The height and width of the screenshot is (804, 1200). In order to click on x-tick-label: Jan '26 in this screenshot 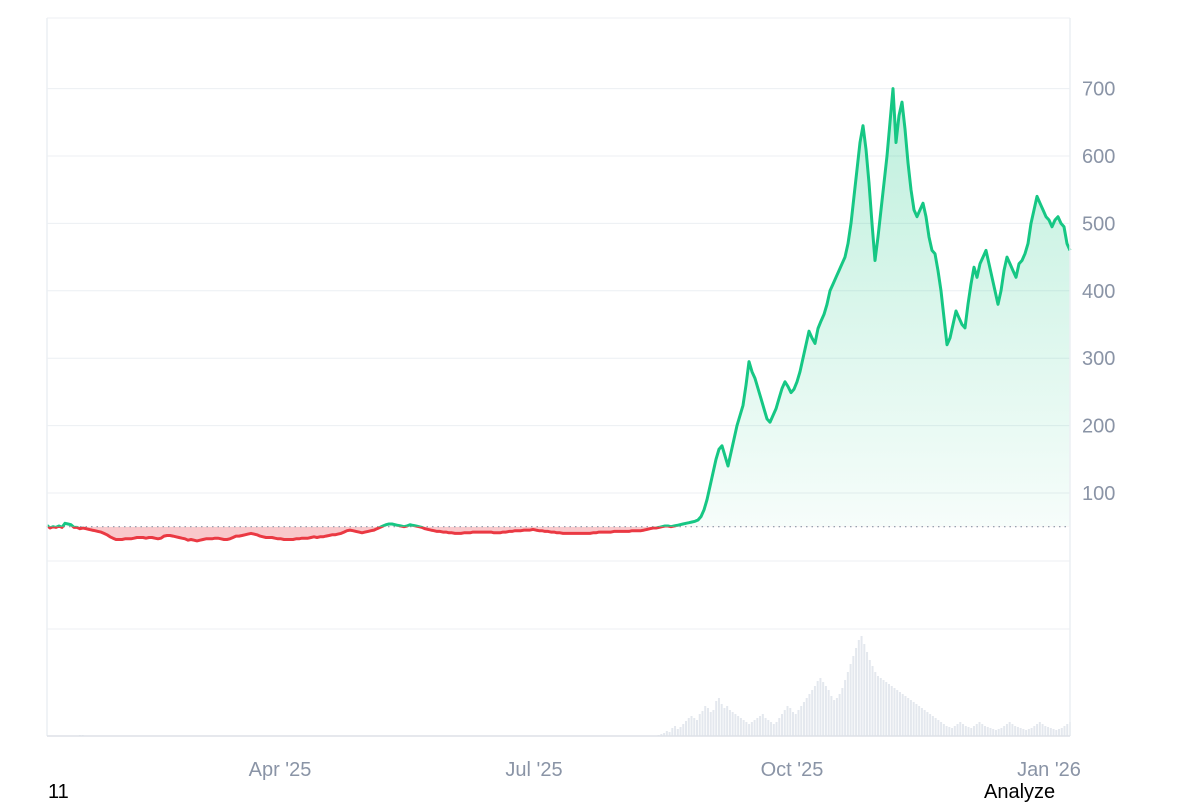, I will do `click(1049, 770)`.